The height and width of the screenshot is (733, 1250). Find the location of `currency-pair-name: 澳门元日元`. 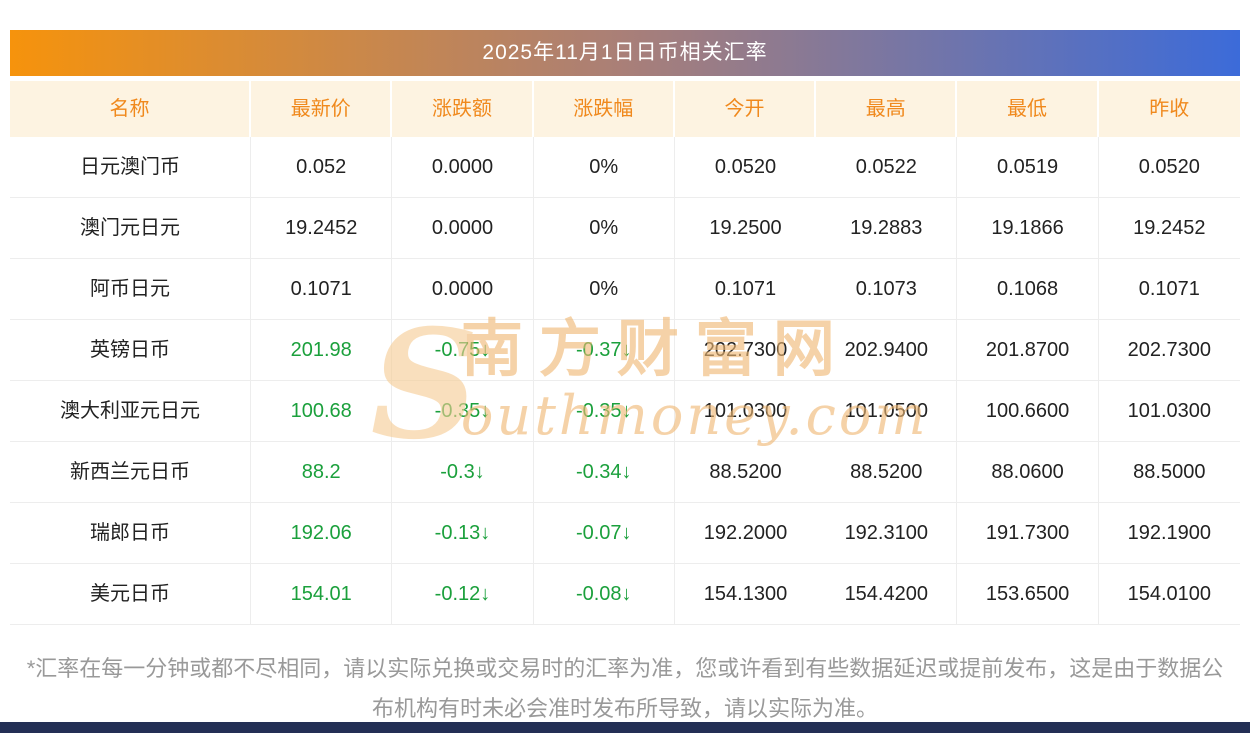

currency-pair-name: 澳门元日元 is located at coordinates (131, 228).